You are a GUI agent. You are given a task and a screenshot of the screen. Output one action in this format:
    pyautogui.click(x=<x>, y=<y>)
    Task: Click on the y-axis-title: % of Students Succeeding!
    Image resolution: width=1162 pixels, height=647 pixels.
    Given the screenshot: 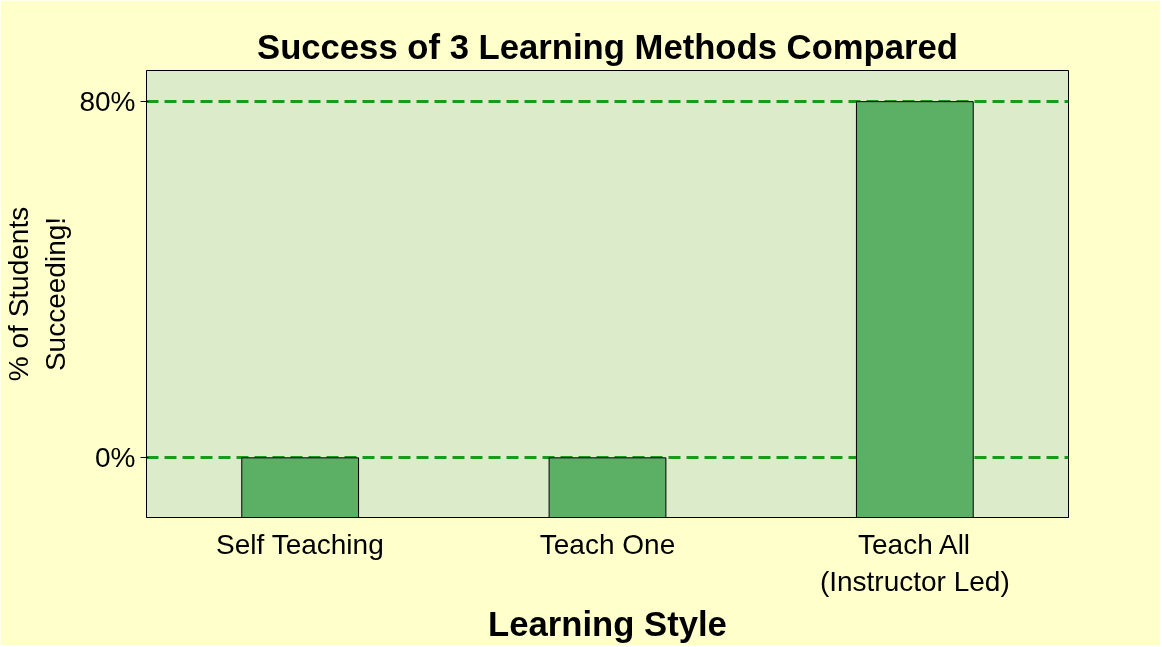 What is the action you would take?
    pyautogui.click(x=37, y=294)
    